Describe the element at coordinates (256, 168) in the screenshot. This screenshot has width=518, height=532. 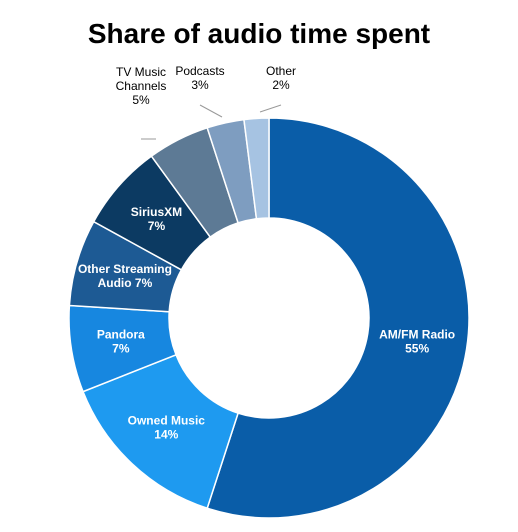
I see `slice-other` at that location.